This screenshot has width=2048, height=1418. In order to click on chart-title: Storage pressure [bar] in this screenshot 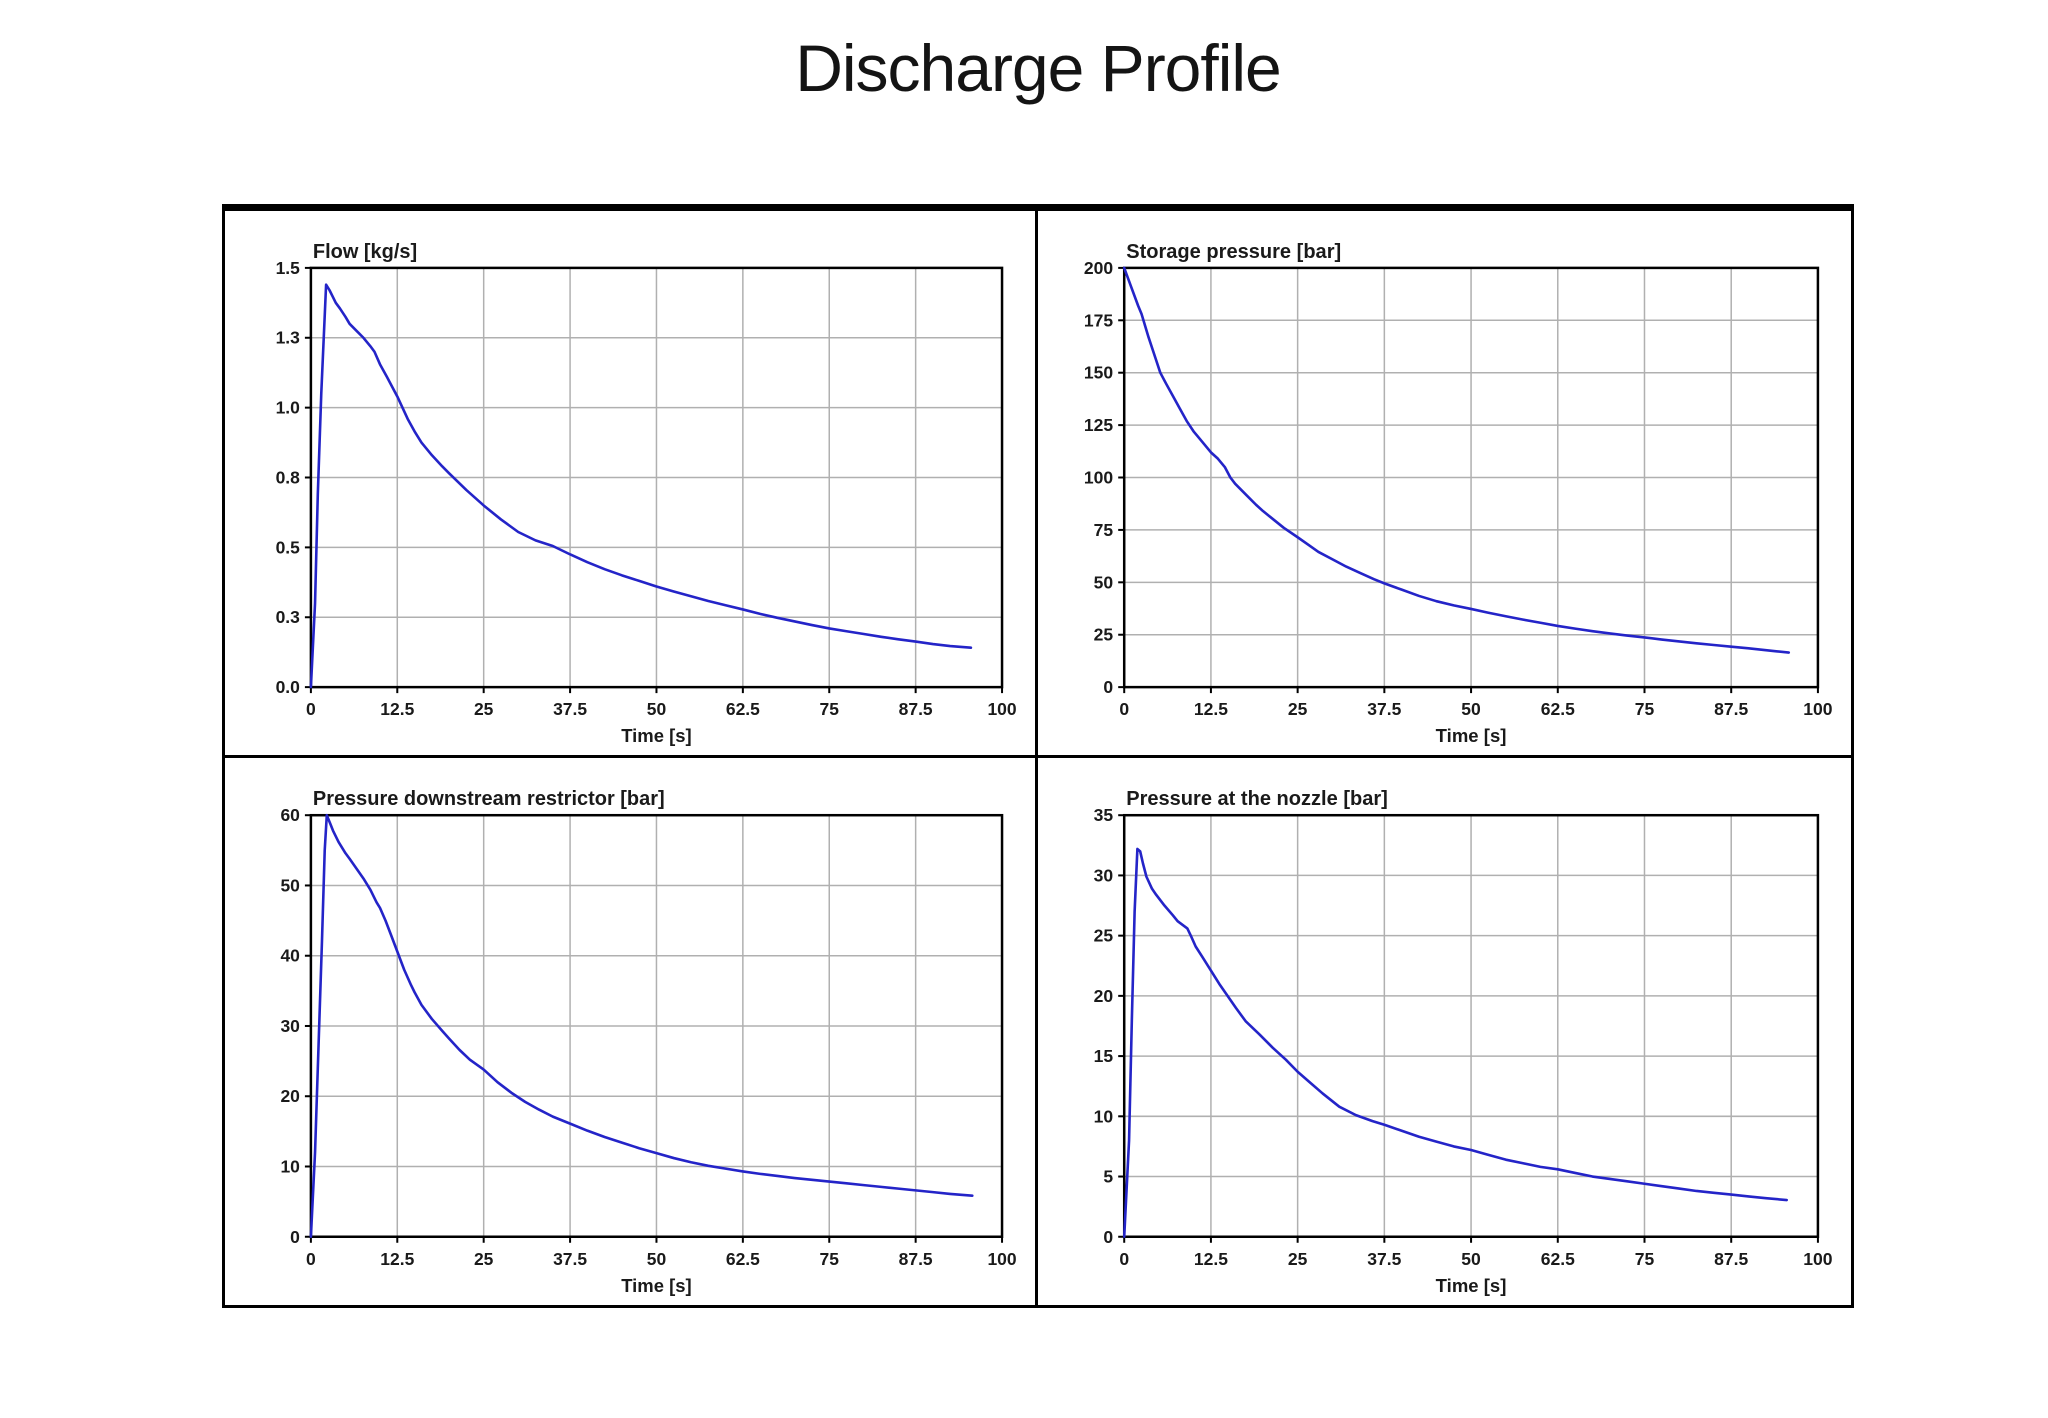, I will do `click(1233, 252)`.